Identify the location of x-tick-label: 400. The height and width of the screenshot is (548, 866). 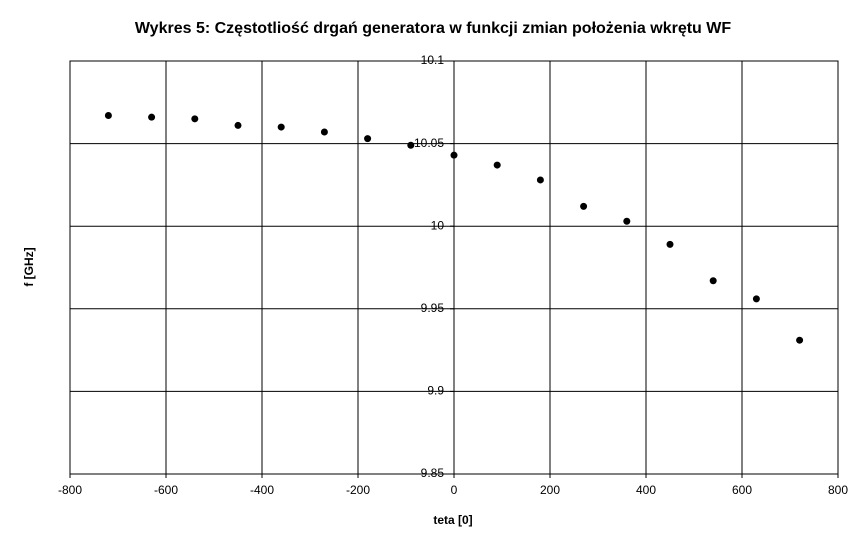
(646, 490).